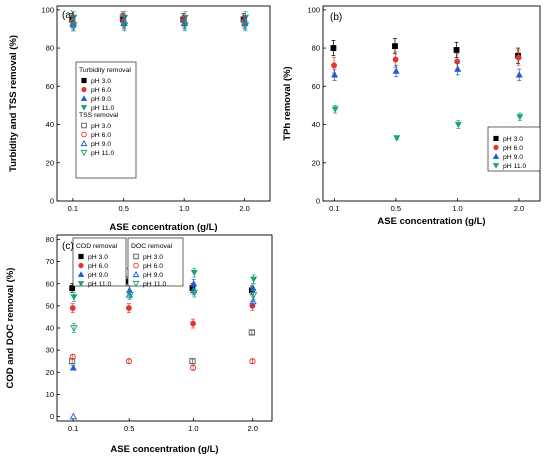 The height and width of the screenshot is (463, 550). I want to click on legend-group-title: COD removal, so click(97, 246).